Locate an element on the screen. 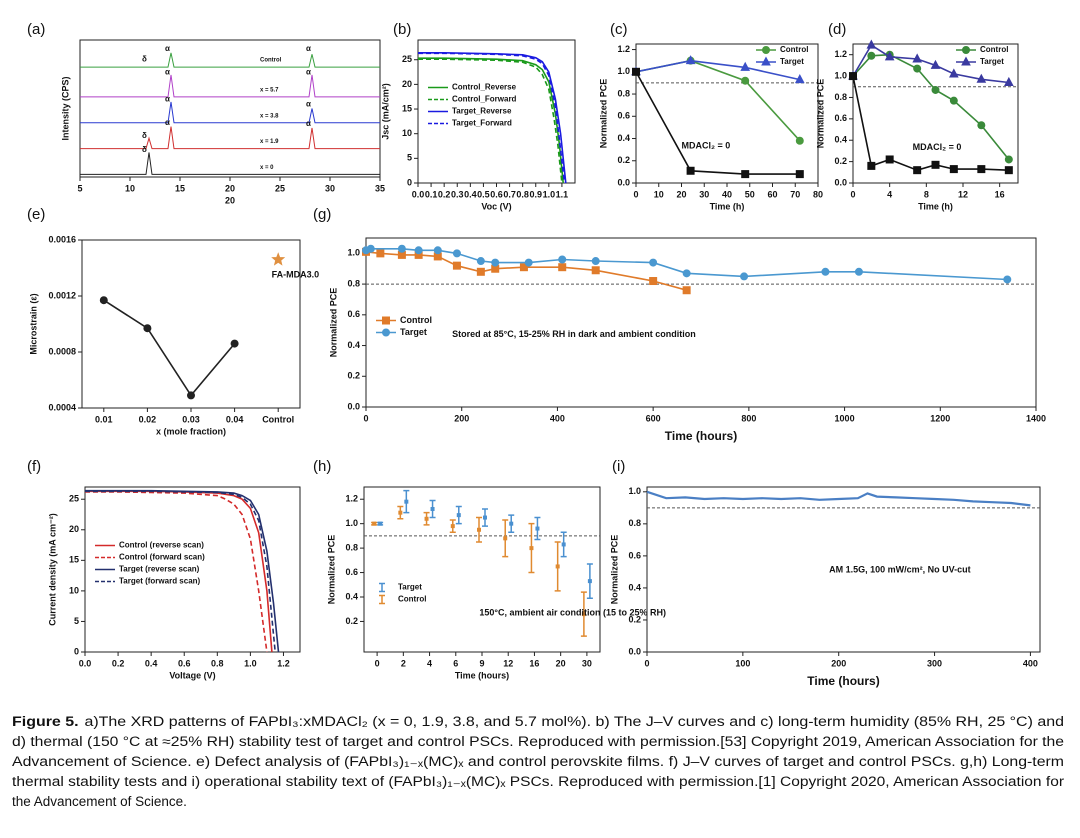 The image size is (1080, 838). x-tick-label: 0.4 is located at coordinates (470, 194).